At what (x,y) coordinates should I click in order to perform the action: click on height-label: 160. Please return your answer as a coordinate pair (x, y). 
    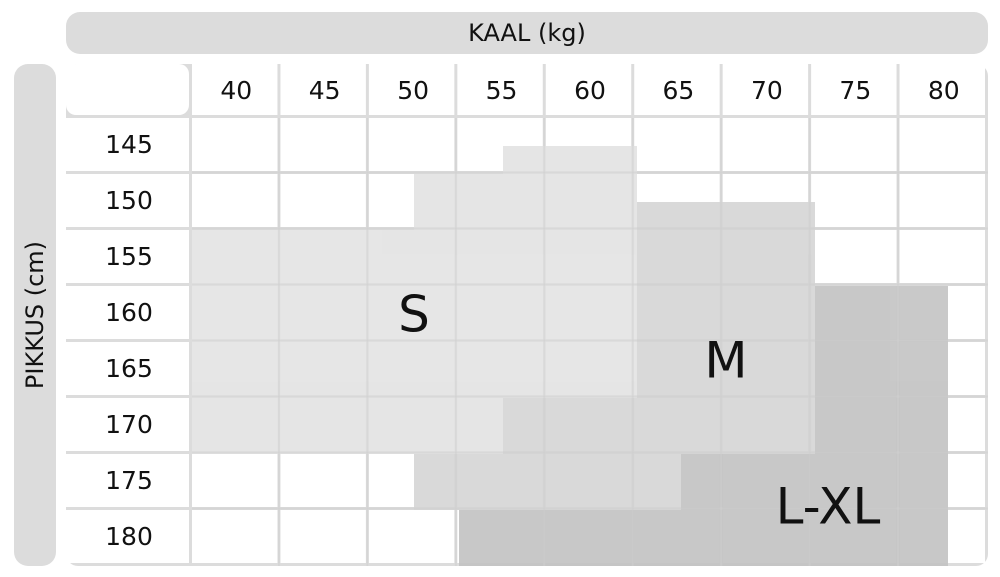
    Looking at the image, I should click on (129, 312).